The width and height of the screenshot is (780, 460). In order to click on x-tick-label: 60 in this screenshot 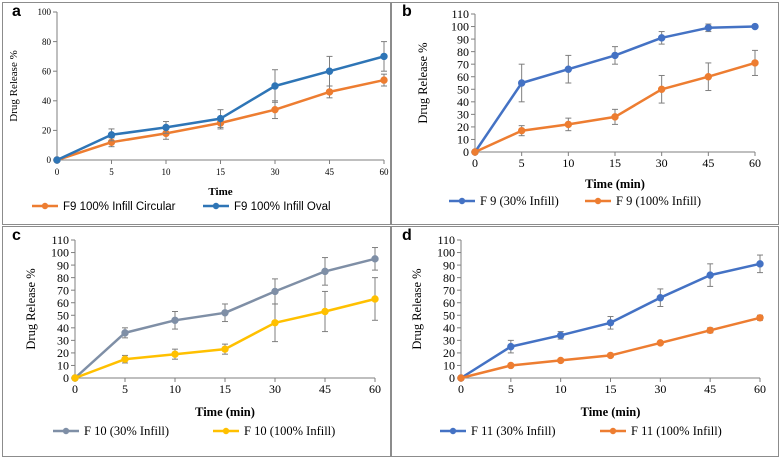, I will do `click(760, 389)`.